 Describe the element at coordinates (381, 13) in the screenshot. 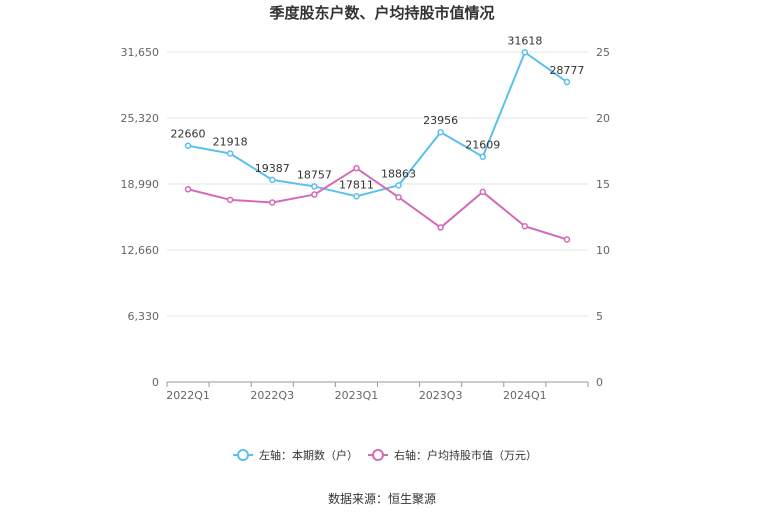

I see `chart-title: 季度股东户数、户均持股市值情况` at that location.